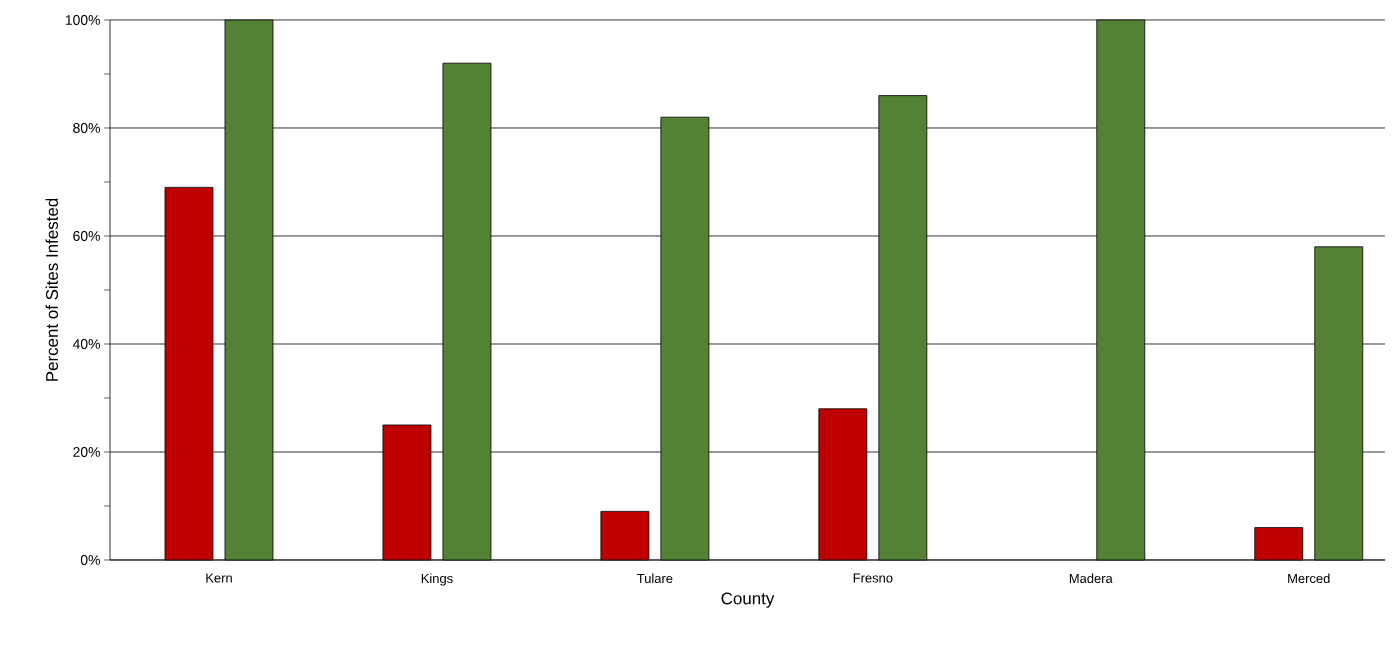  What do you see at coordinates (1309, 578) in the screenshot?
I see `x-tick-label: Merced` at bounding box center [1309, 578].